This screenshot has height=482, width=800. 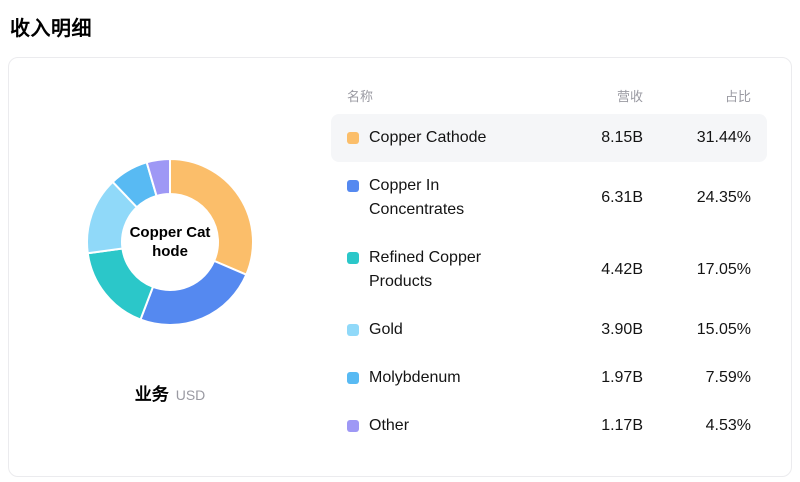 What do you see at coordinates (622, 425) in the screenshot?
I see `revenue-value: 1.17B` at bounding box center [622, 425].